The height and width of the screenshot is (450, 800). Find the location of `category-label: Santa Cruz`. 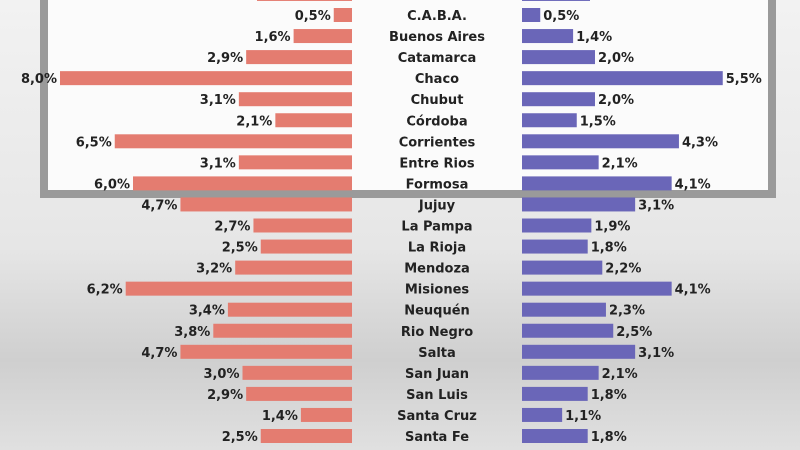

category-label: Santa Cruz is located at coordinates (437, 416).